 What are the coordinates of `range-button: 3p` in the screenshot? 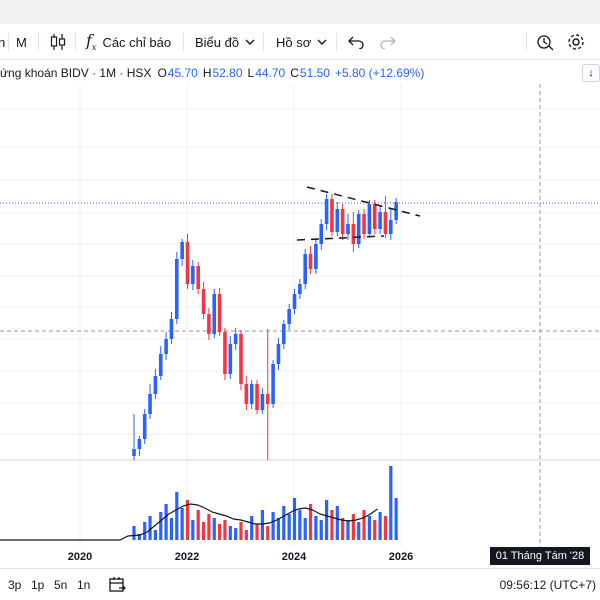 It's located at (15, 585).